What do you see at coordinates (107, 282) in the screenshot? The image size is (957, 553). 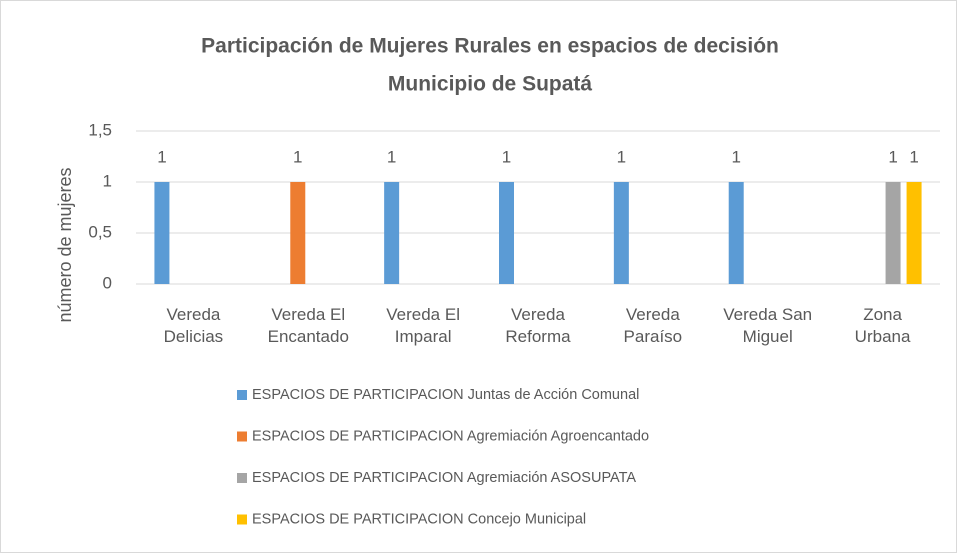 I see `y-tick-label: 0` at bounding box center [107, 282].